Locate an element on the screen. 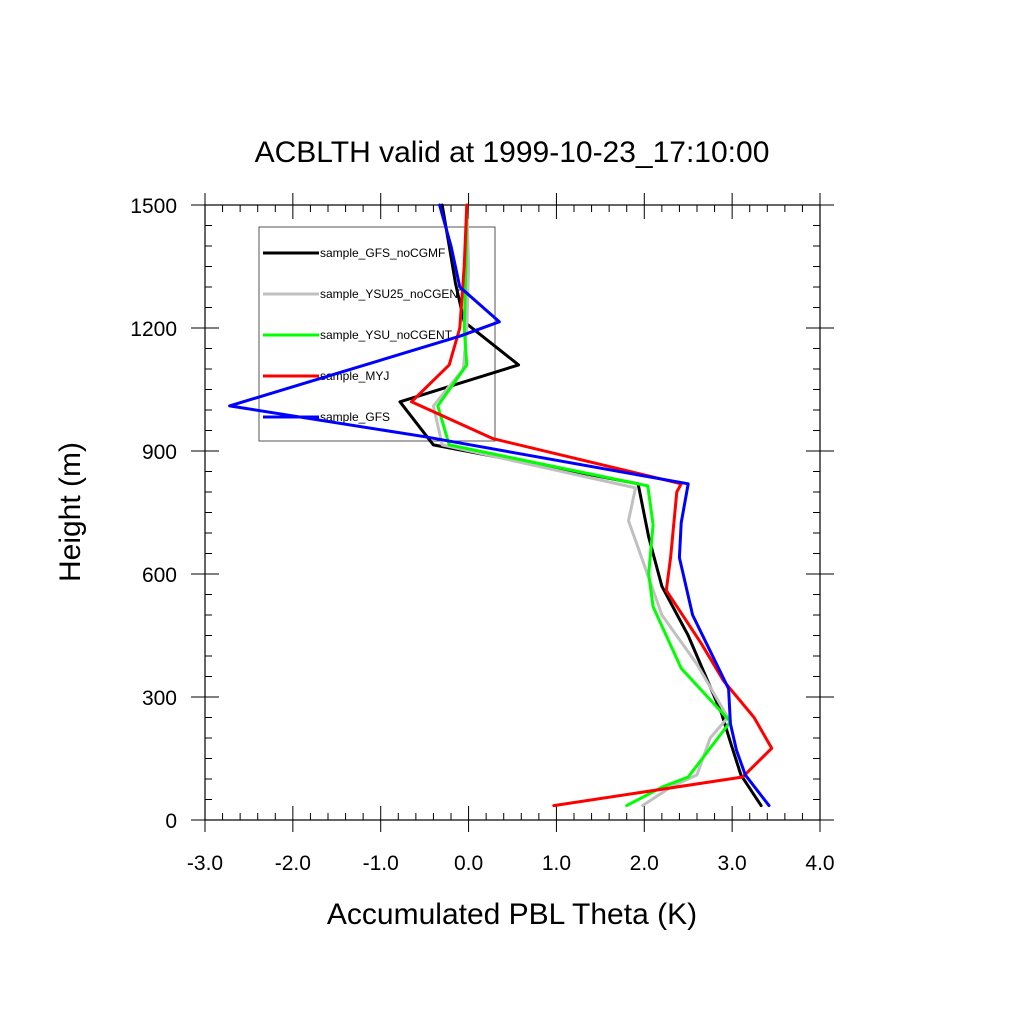 The image size is (1024, 1024). y-tick-label: 1500 is located at coordinates (153, 206).